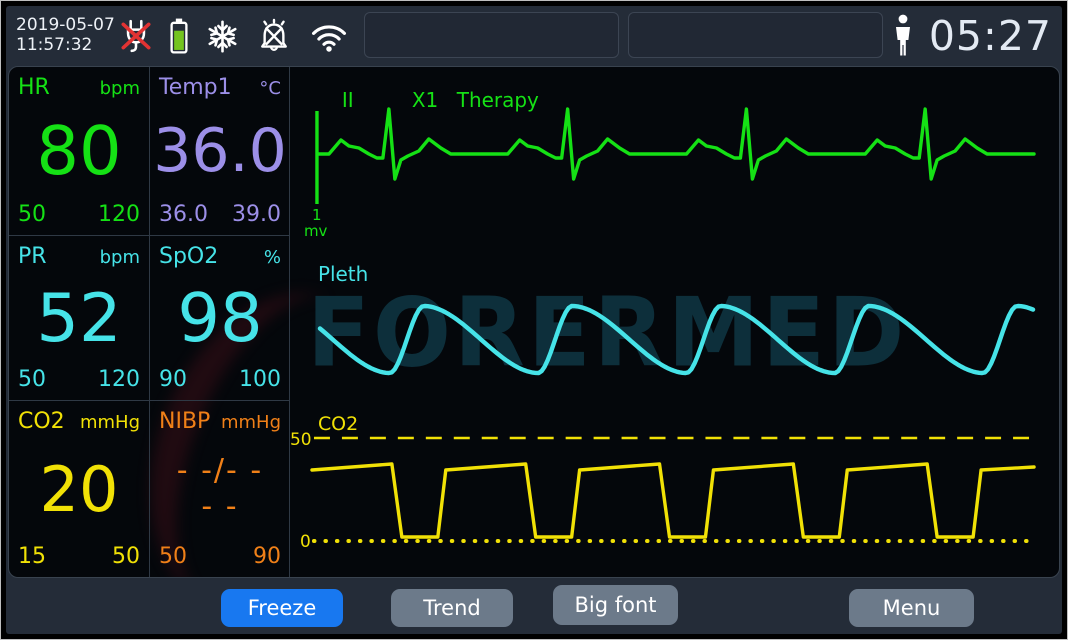  I want to click on trend-button: Trend, so click(452, 608).